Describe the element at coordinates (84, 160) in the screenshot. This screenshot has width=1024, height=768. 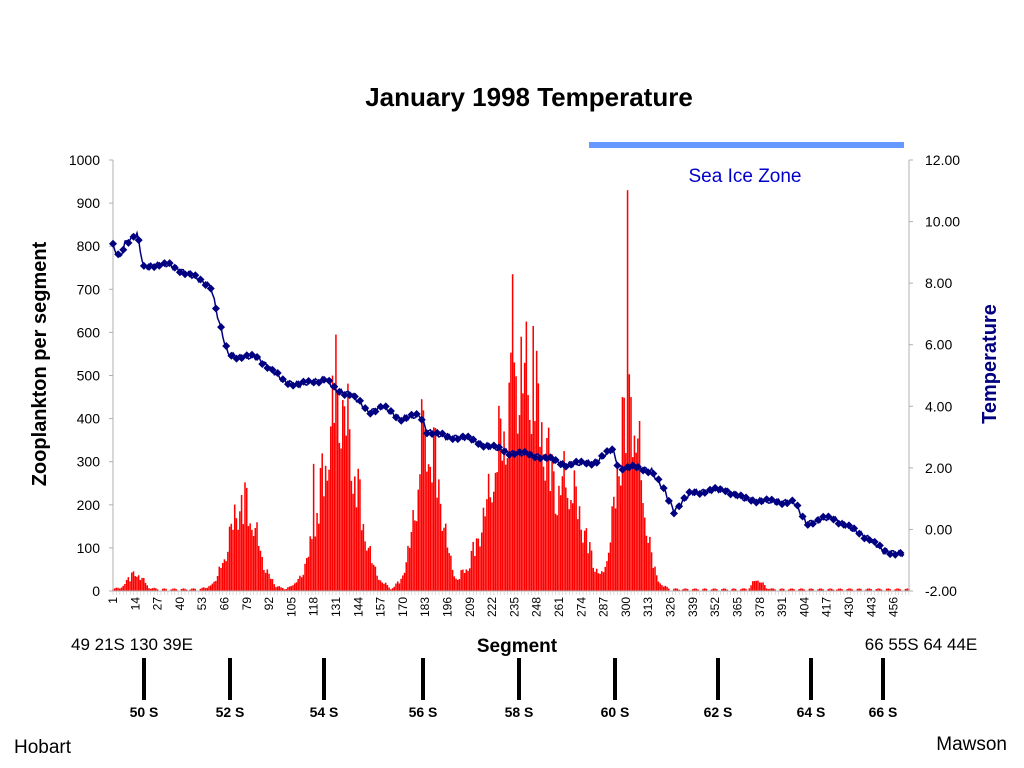
I see `y-tick-left-label: 1000` at that location.